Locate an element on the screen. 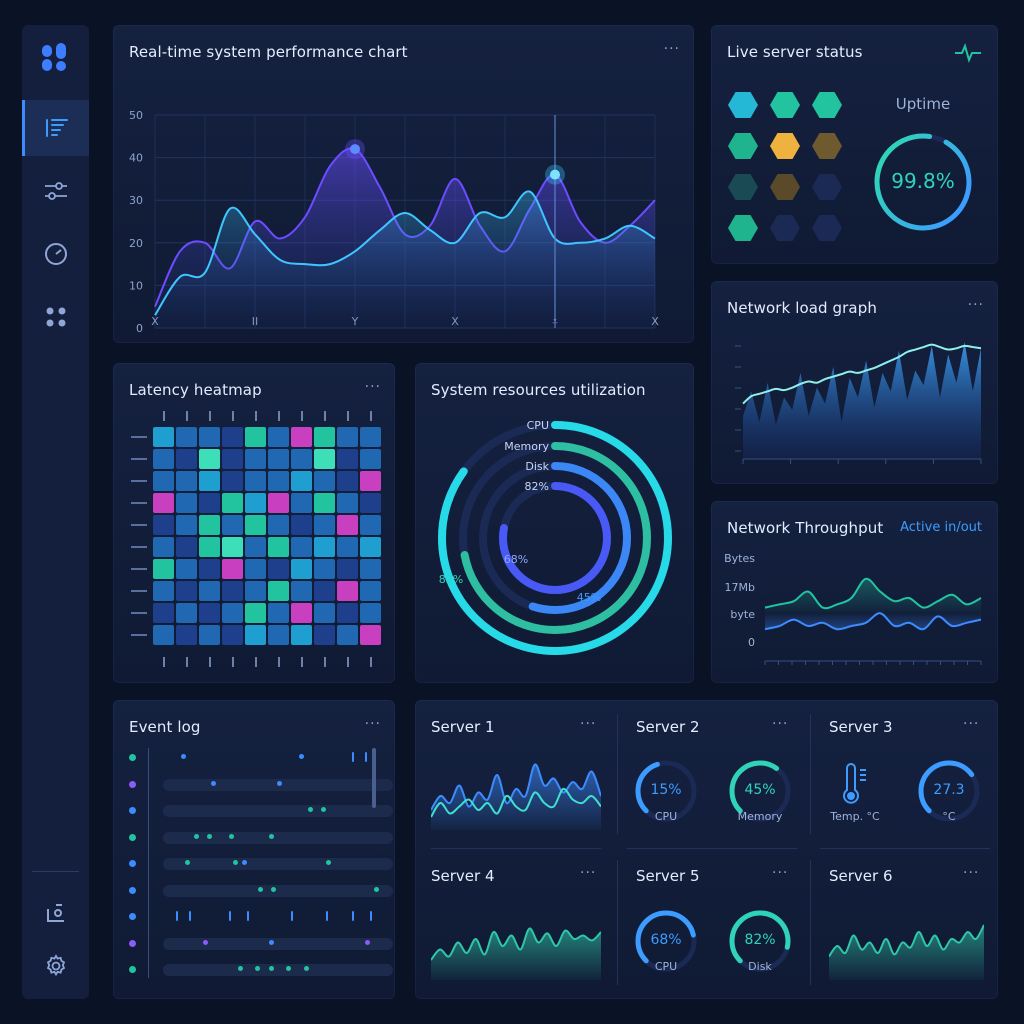 The image size is (1024, 1024). network-load-more-button: ··· is located at coordinates (975, 305).